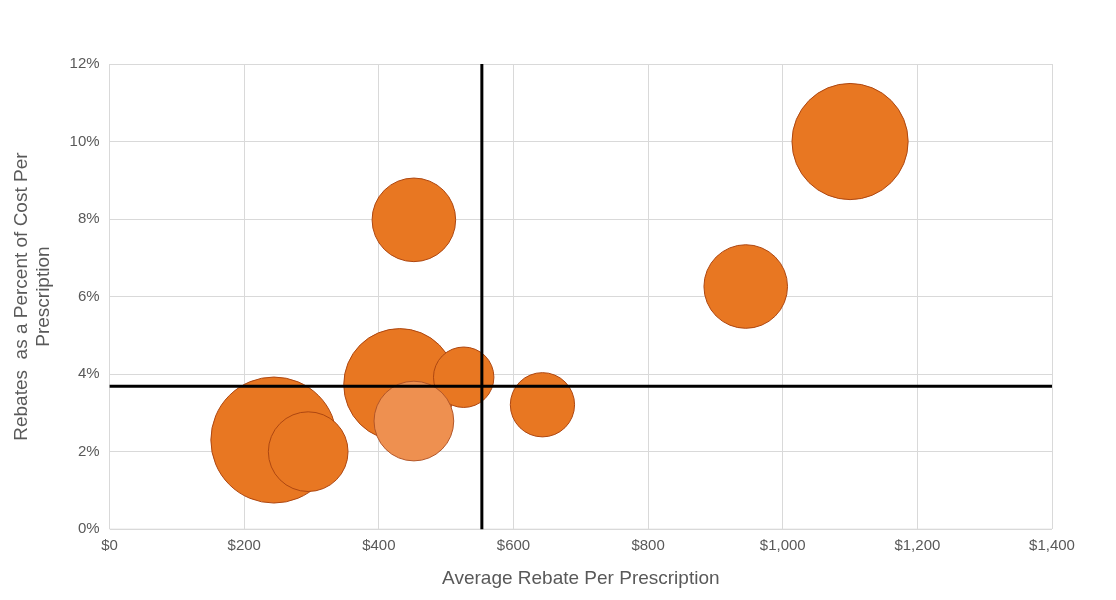 The width and height of the screenshot is (1116, 600). What do you see at coordinates (88, 295) in the screenshot?
I see `y-tick-label: 6%` at bounding box center [88, 295].